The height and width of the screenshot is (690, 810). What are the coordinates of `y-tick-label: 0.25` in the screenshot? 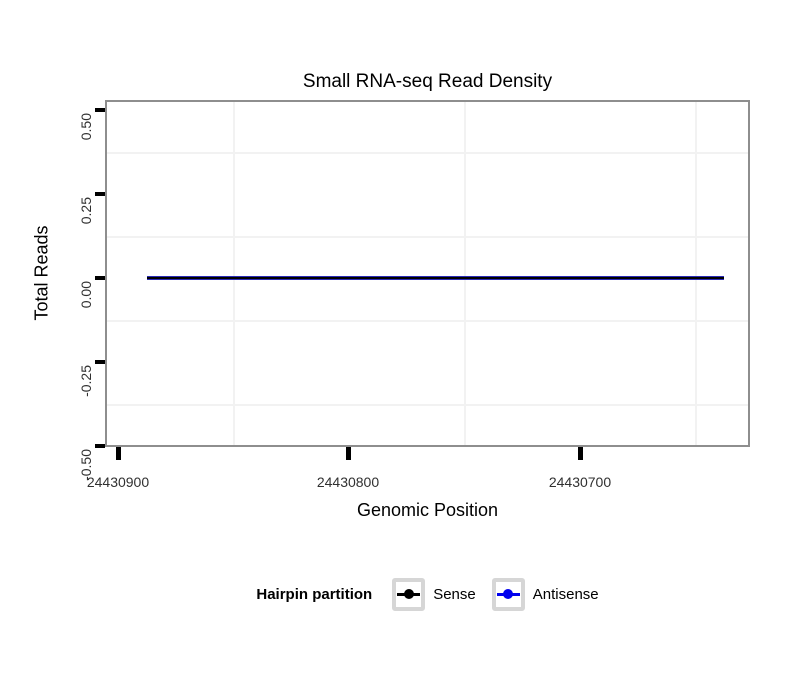 It's located at (86, 211).